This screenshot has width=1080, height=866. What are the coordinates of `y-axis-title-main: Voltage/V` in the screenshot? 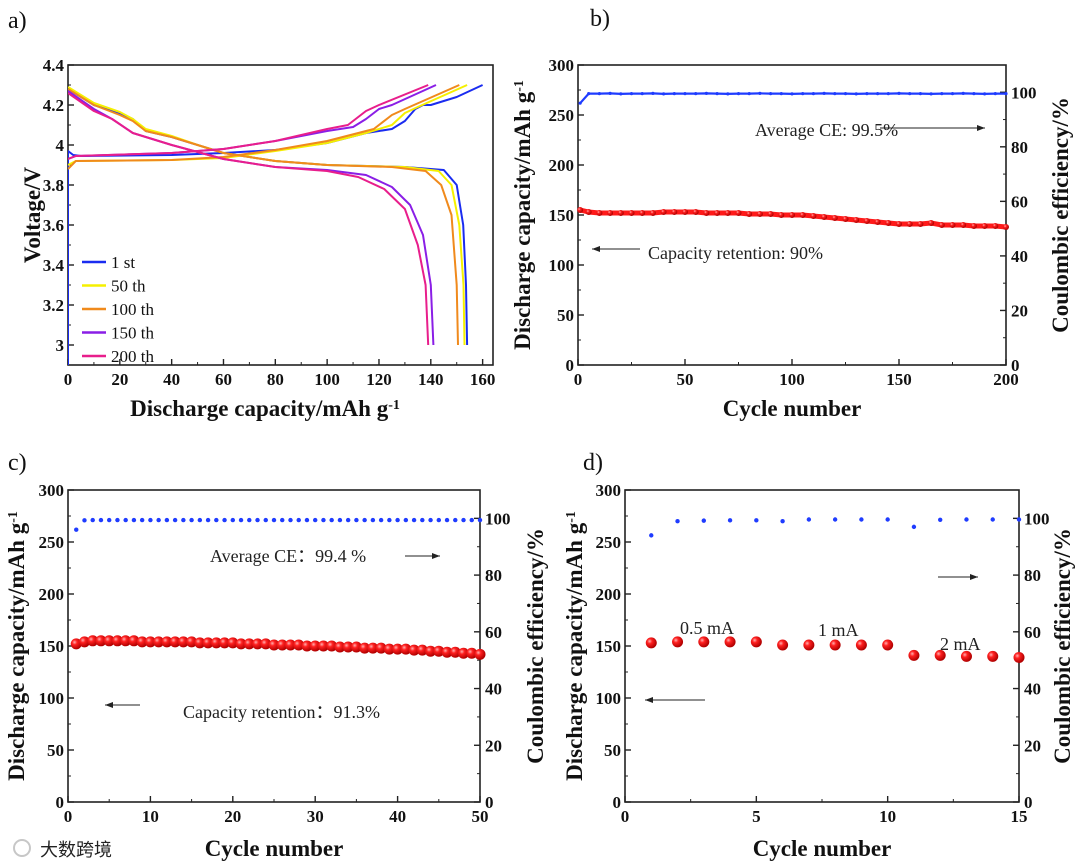 It's located at (32, 214).